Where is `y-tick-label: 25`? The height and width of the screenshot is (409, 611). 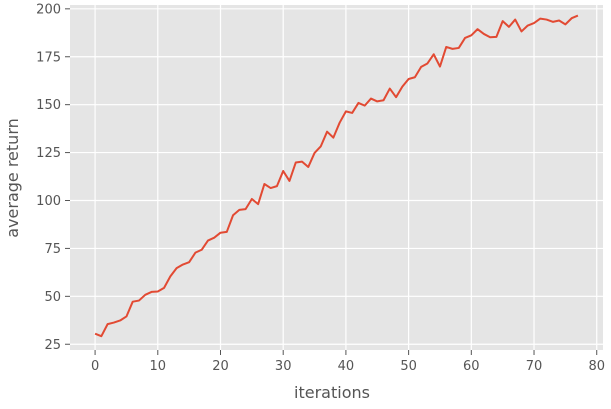 y-tick-label: 25 is located at coordinates (52, 345).